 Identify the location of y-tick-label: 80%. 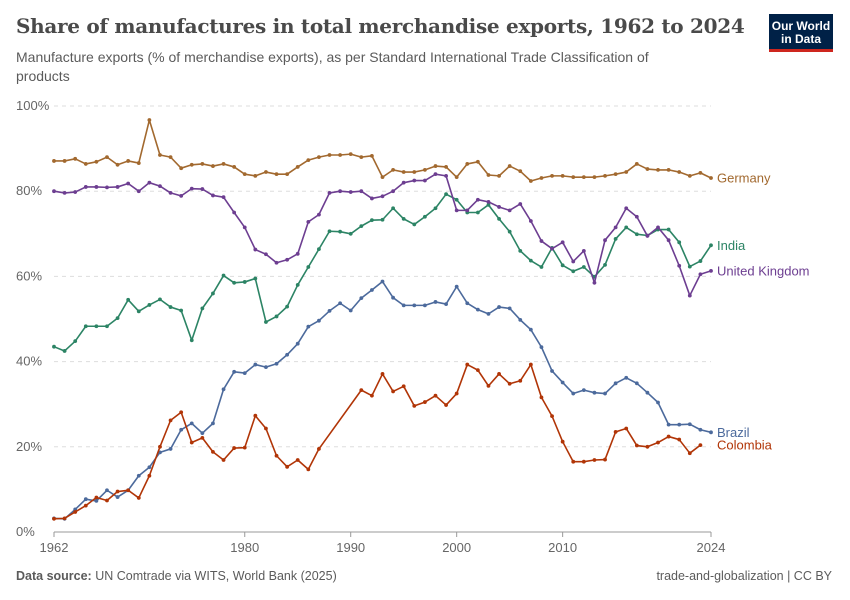
(29, 190).